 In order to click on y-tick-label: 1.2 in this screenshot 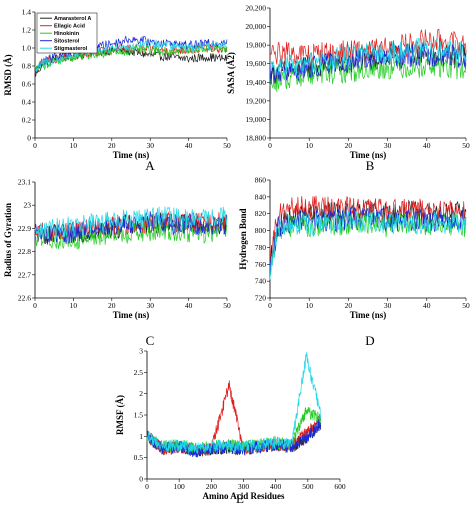, I will do `click(27, 30)`.